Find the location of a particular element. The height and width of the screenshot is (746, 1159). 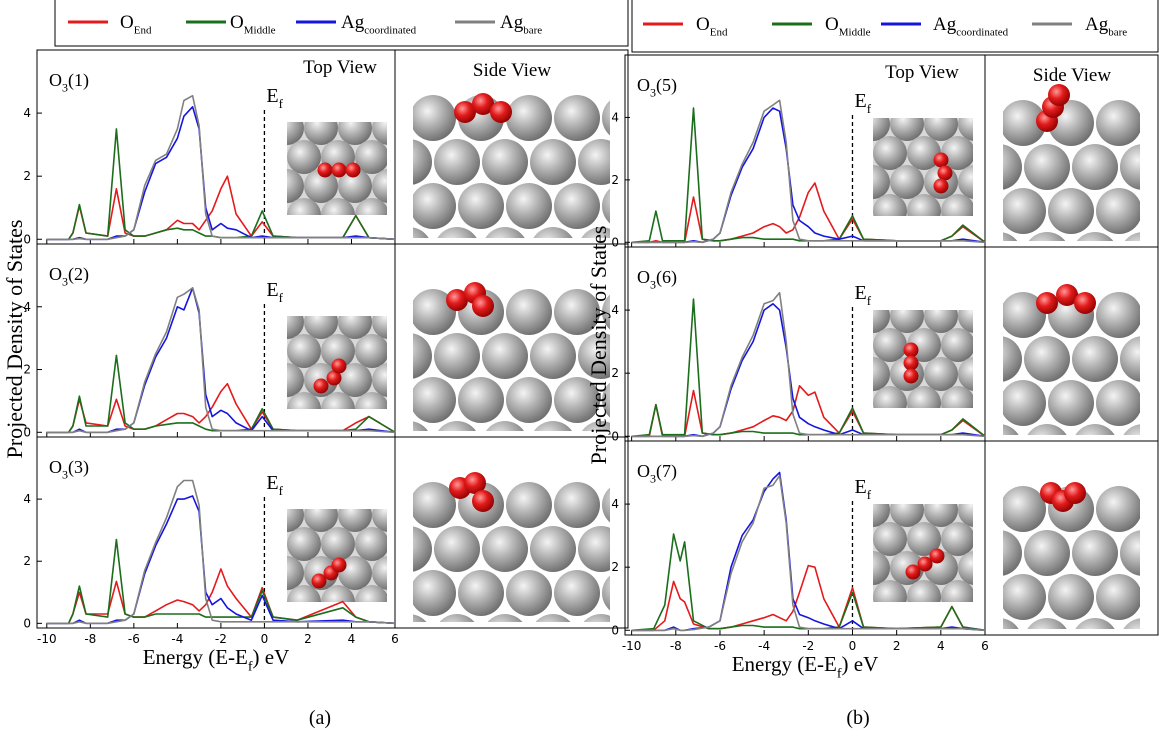

legend-entry: Agbare is located at coordinates (521, 24).